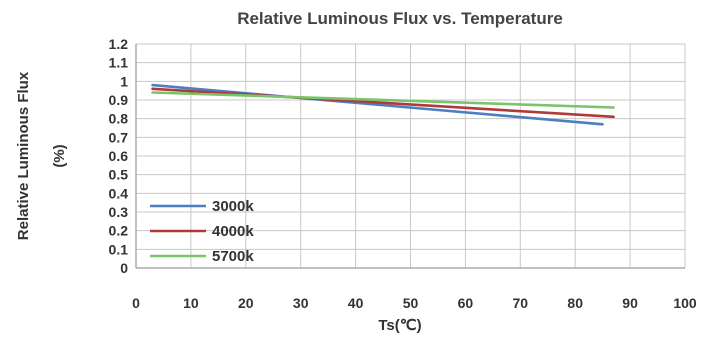  I want to click on series-lines, so click(383, 104).